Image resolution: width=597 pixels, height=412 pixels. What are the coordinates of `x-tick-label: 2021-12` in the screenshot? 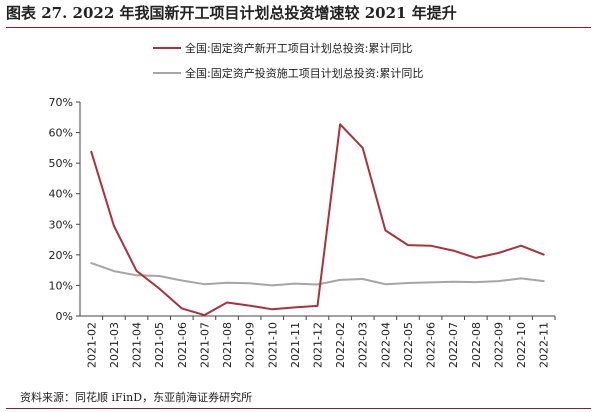 It's located at (318, 345).